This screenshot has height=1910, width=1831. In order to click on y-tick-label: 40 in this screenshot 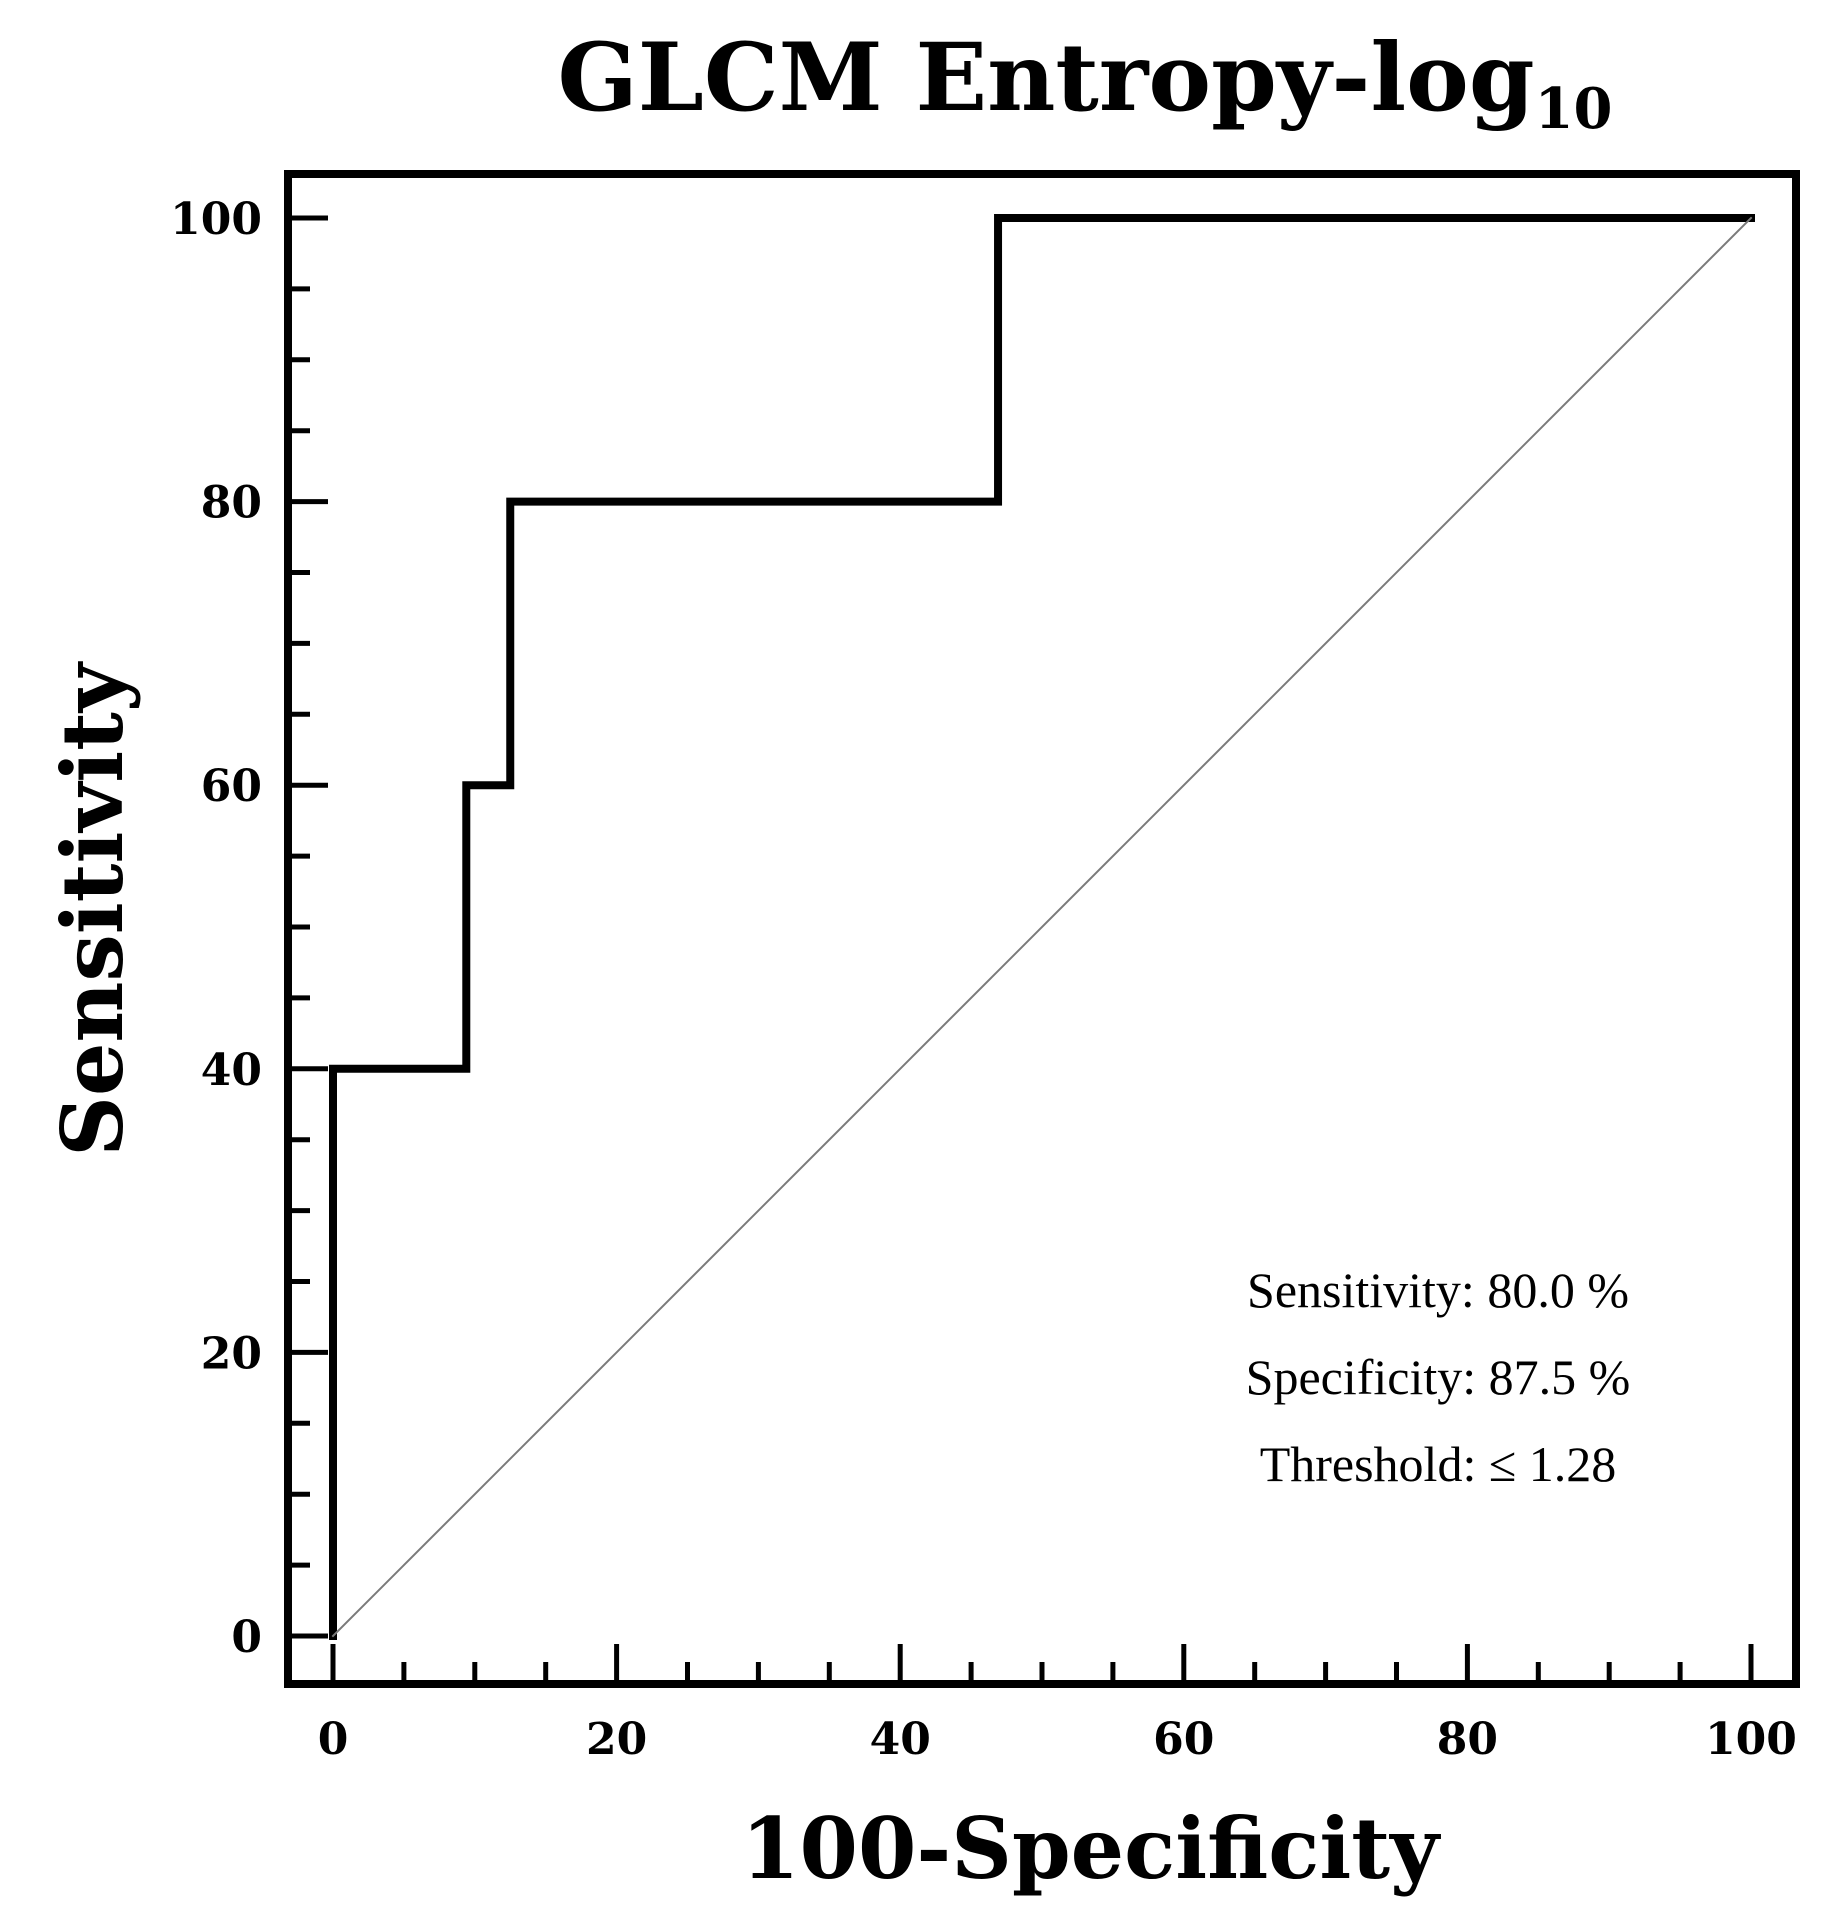, I will do `click(231, 1070)`.